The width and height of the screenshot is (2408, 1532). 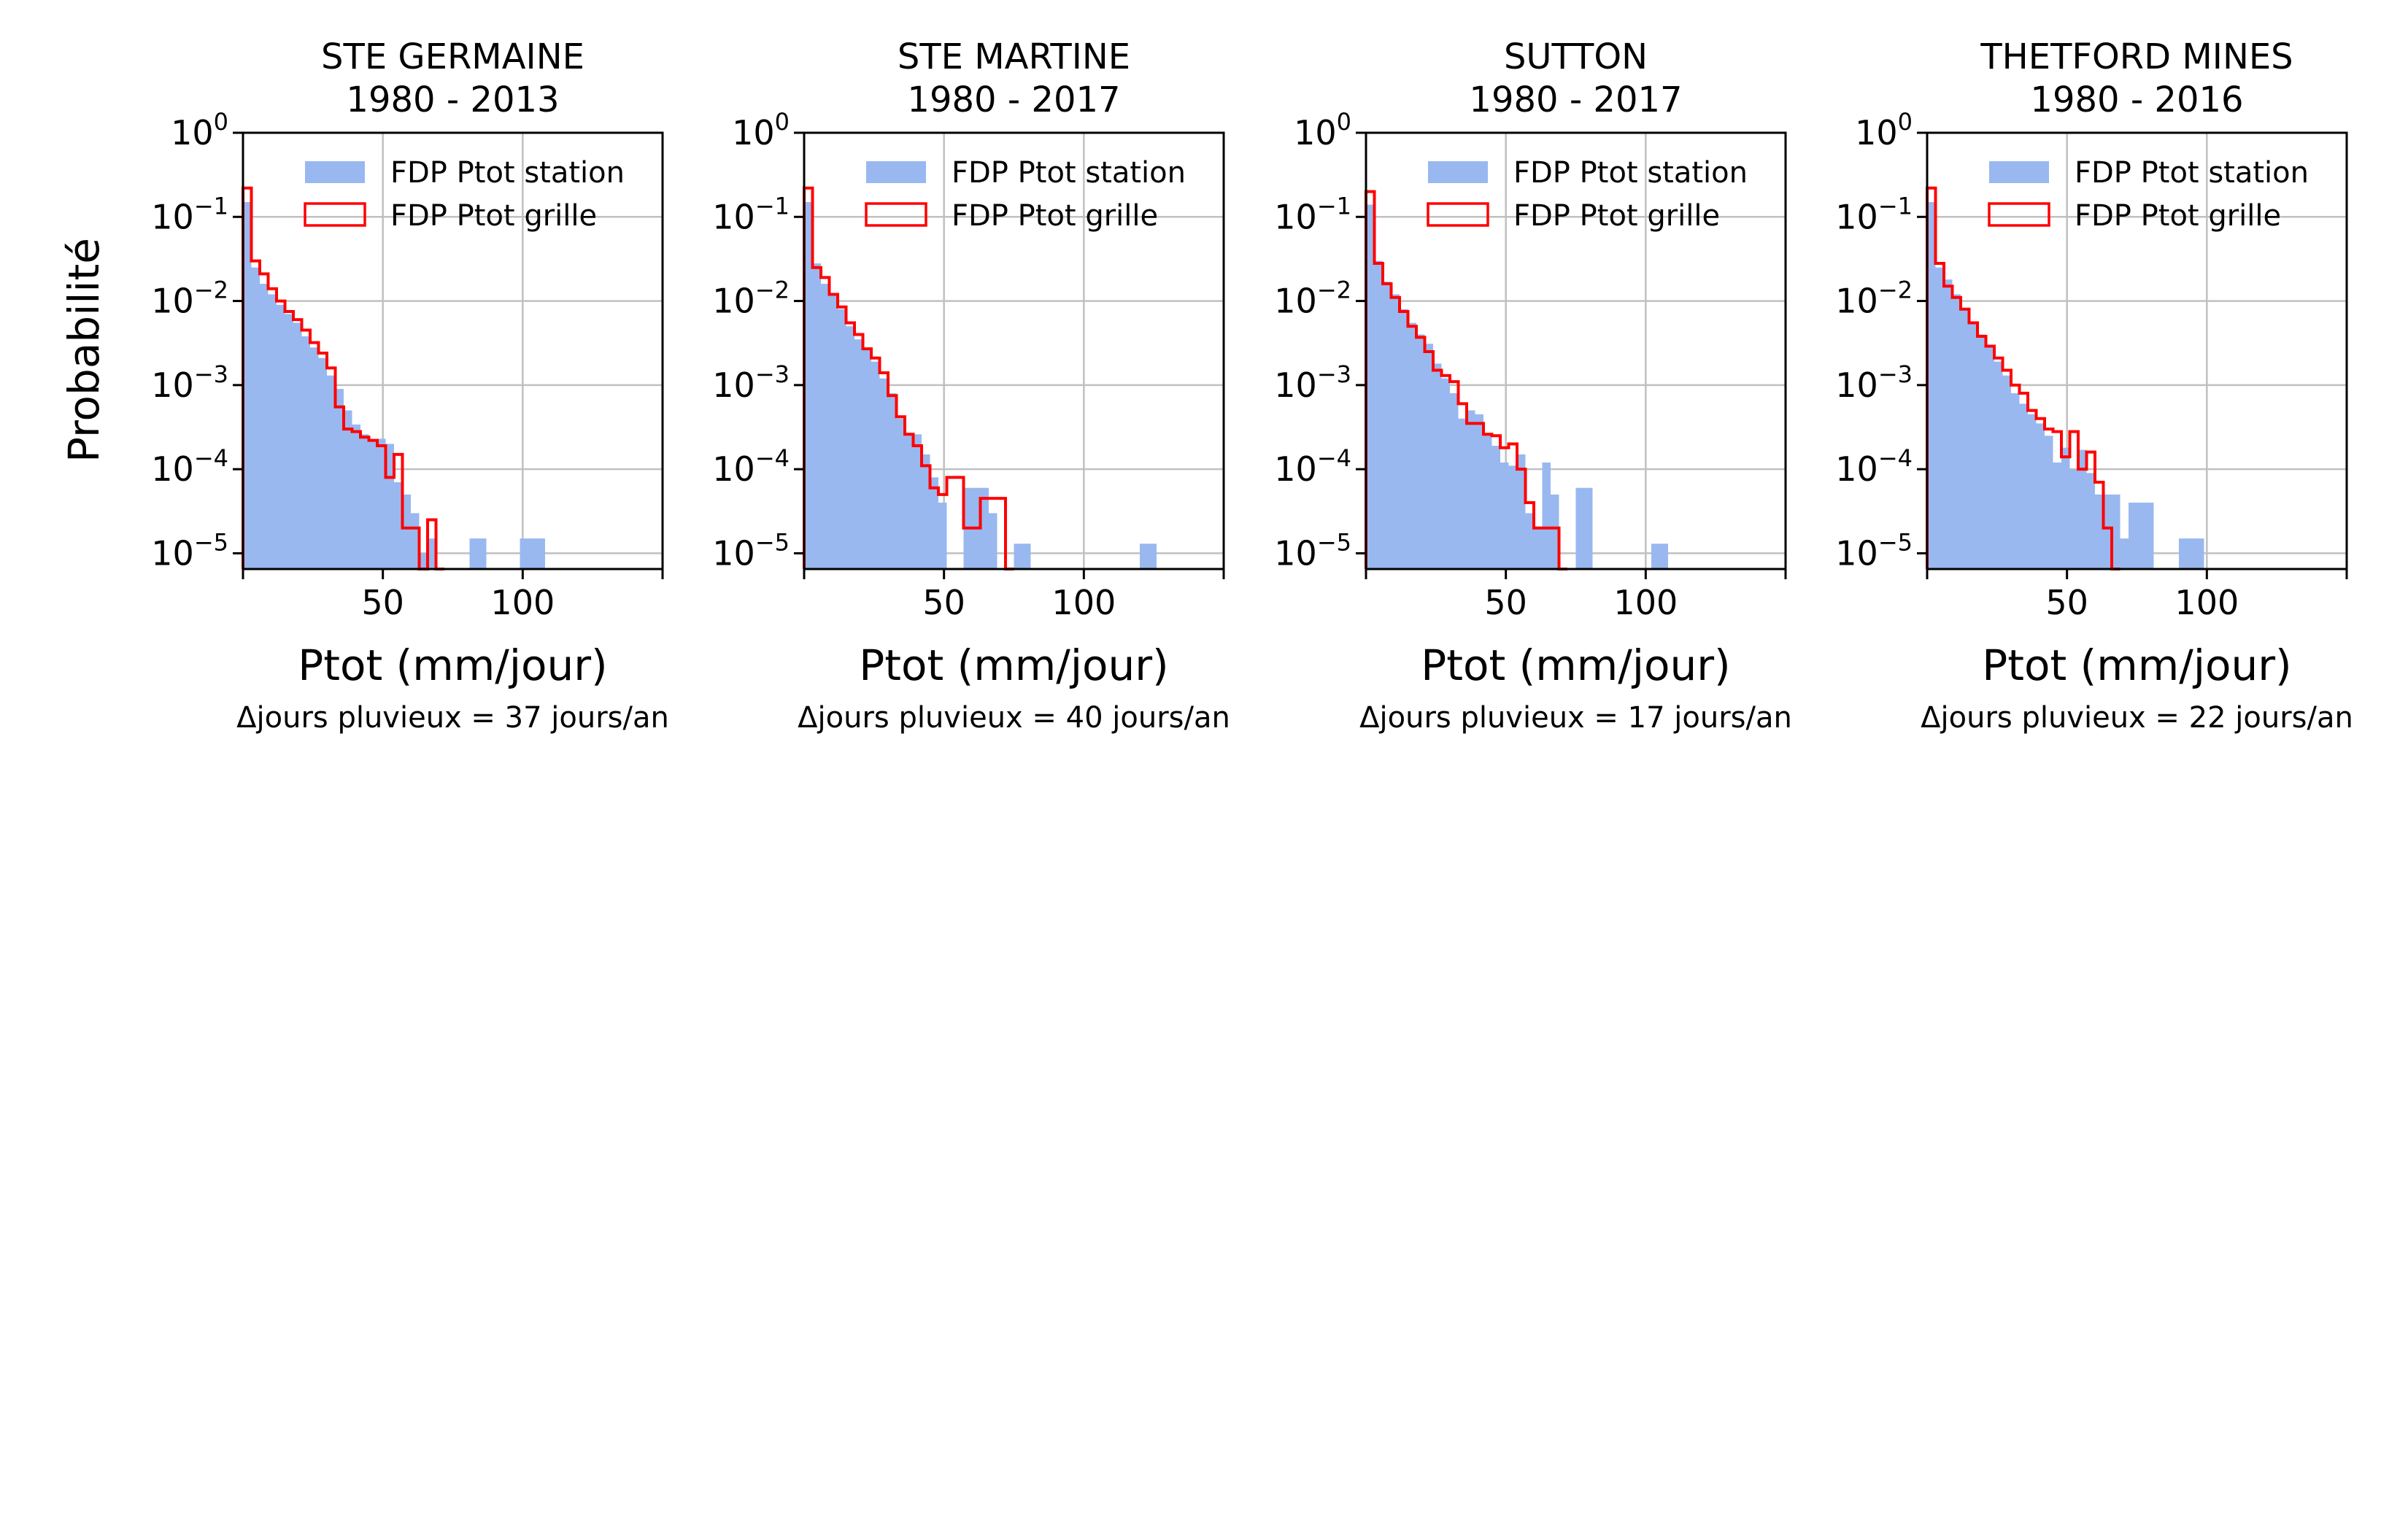 What do you see at coordinates (1616, 216) in the screenshot?
I see `legend-label-grille: FDP Ptot grille` at bounding box center [1616, 216].